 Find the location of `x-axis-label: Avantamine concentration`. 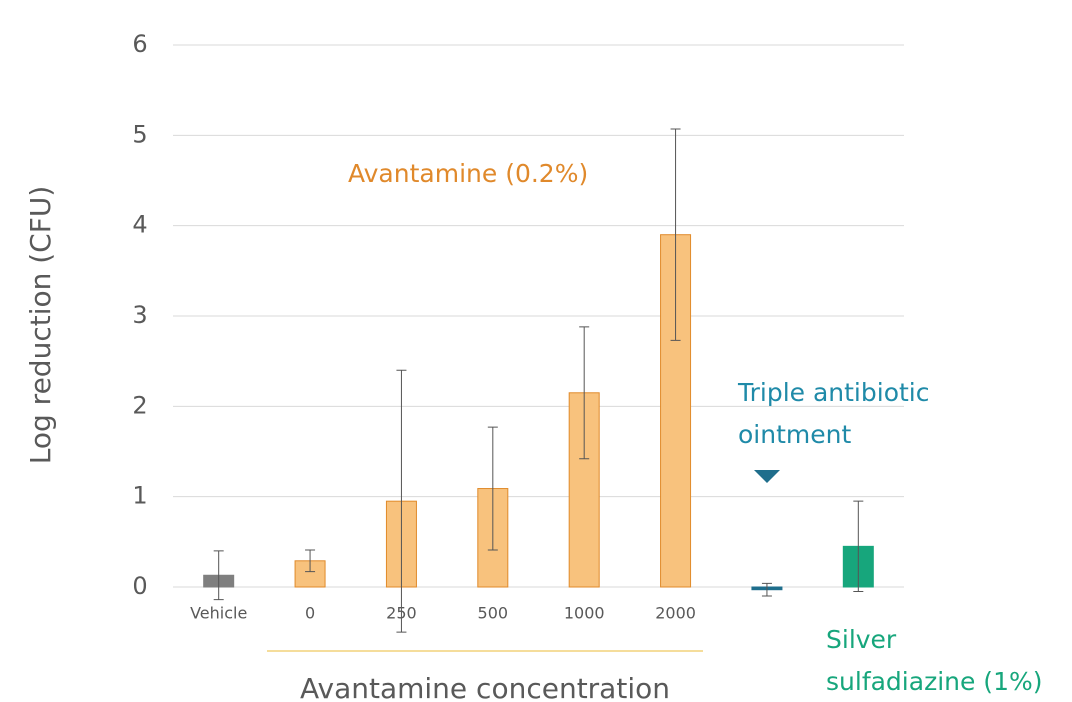

x-axis-label: Avantamine concentration is located at coordinates (485, 687).